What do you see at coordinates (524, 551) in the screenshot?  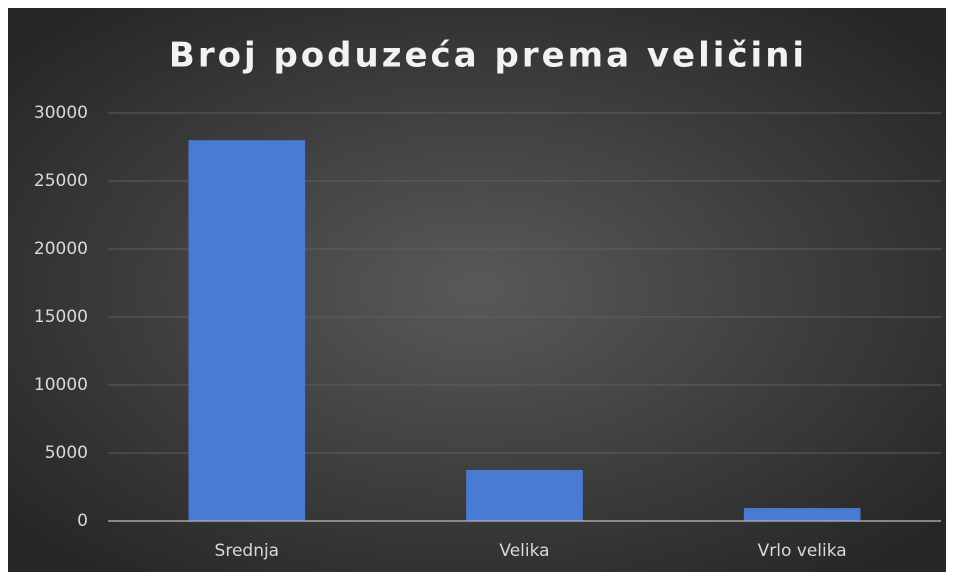 I see `x-tick-label: Velika` at bounding box center [524, 551].